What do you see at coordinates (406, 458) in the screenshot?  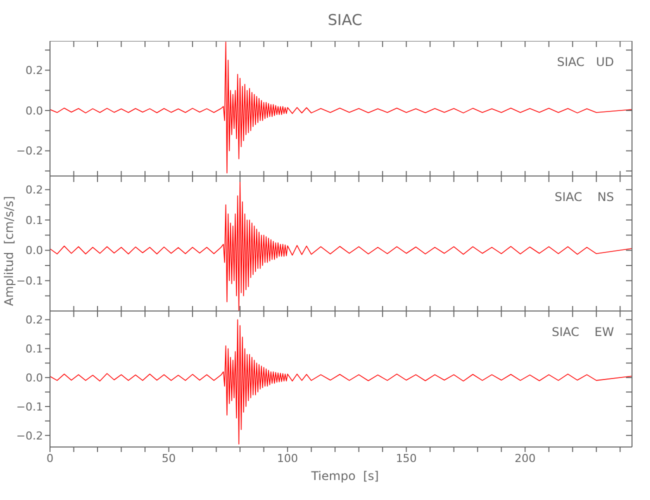 I see `x-tick-label: 150` at bounding box center [406, 458].